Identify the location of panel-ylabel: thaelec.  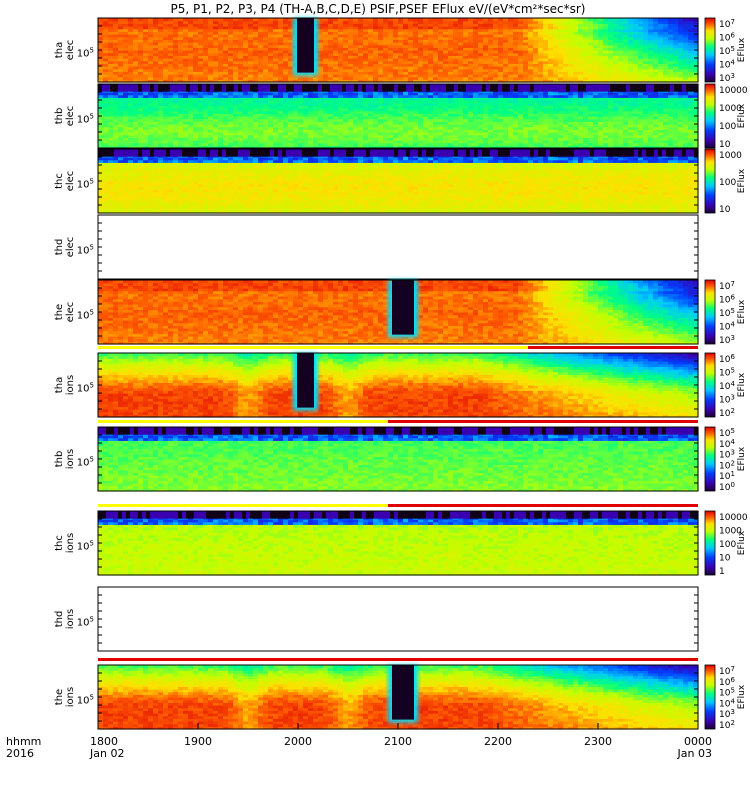
(65, 50).